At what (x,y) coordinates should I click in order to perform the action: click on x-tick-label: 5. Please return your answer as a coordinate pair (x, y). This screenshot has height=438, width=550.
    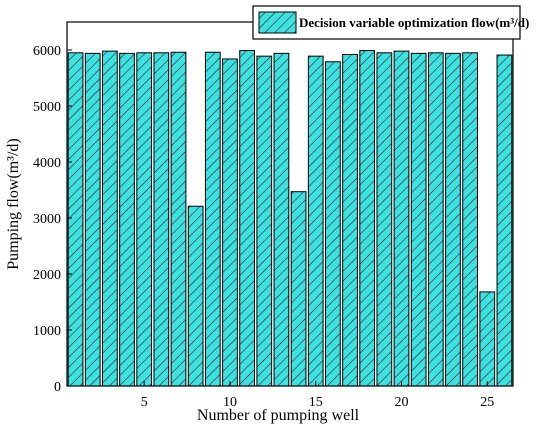
    Looking at the image, I should click on (144, 402).